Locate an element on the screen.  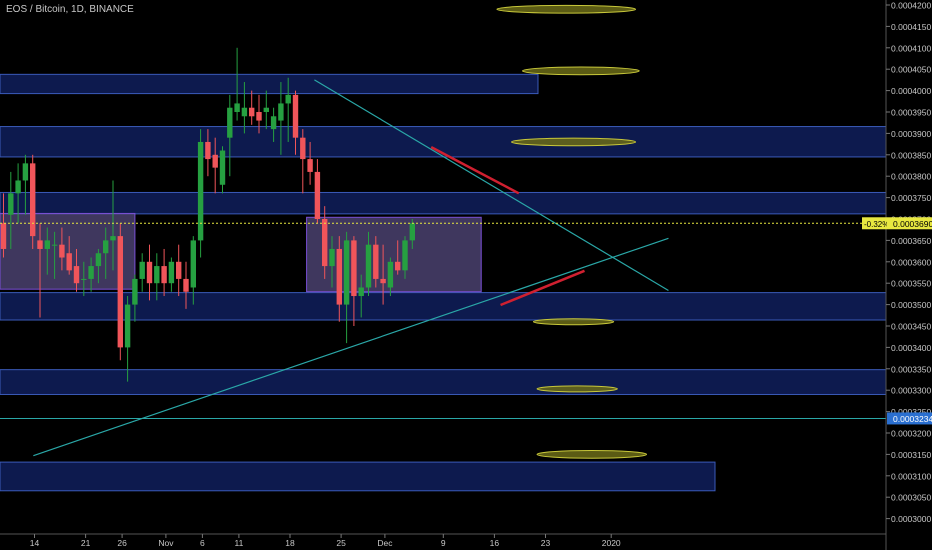
x-tick-label: 23 is located at coordinates (546, 543).